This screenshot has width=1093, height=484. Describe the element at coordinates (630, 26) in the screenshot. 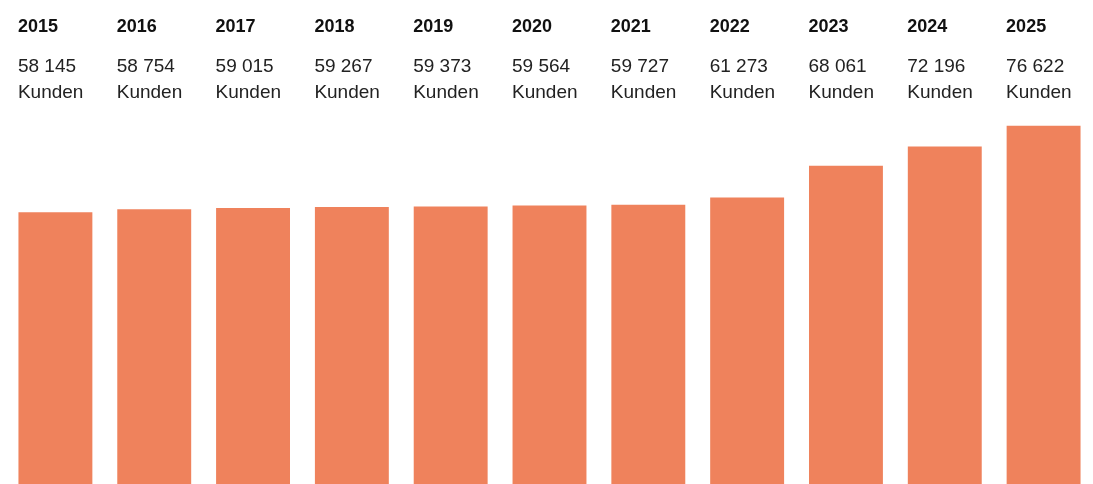

I see `x-tick-label: 2021` at that location.